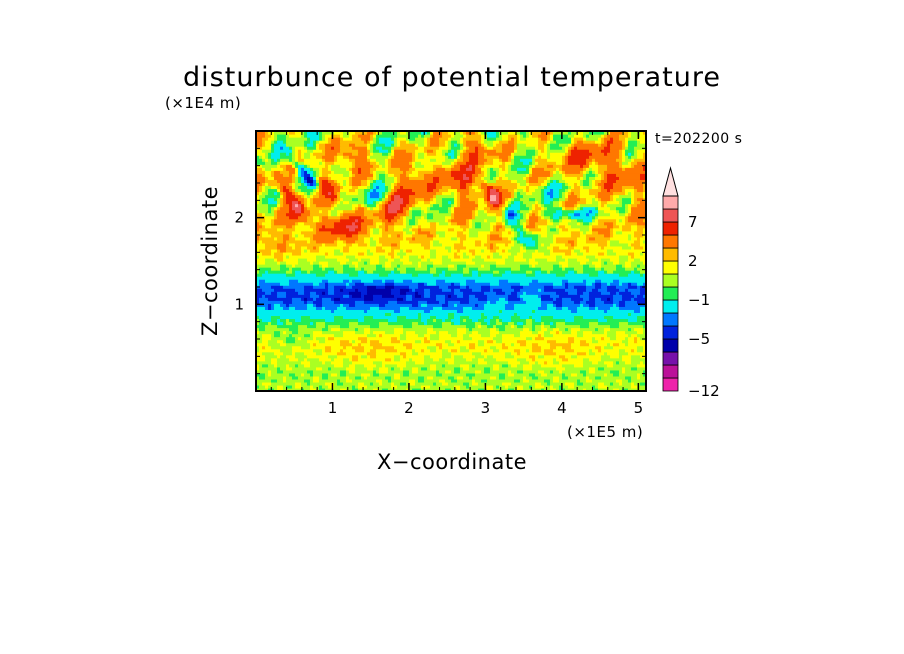 This screenshot has height=654, width=904. Describe the element at coordinates (605, 432) in the screenshot. I see `x-axis-unit: (×1E5 m)` at that location.